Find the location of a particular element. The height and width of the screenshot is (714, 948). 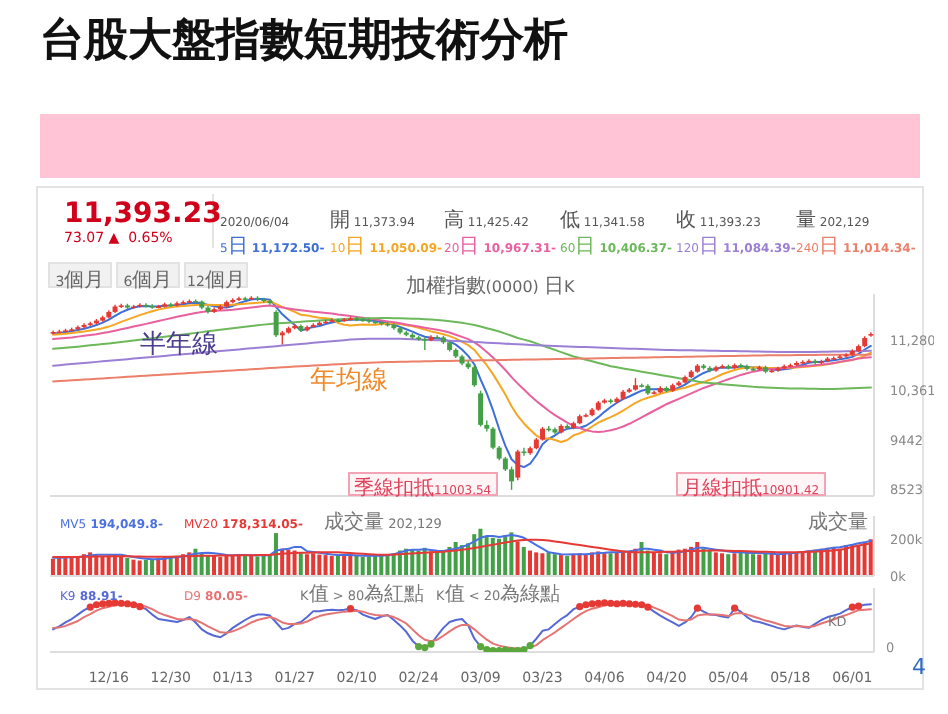

chart-subtitle: 加權指數(0000) 日K is located at coordinates (490, 287).